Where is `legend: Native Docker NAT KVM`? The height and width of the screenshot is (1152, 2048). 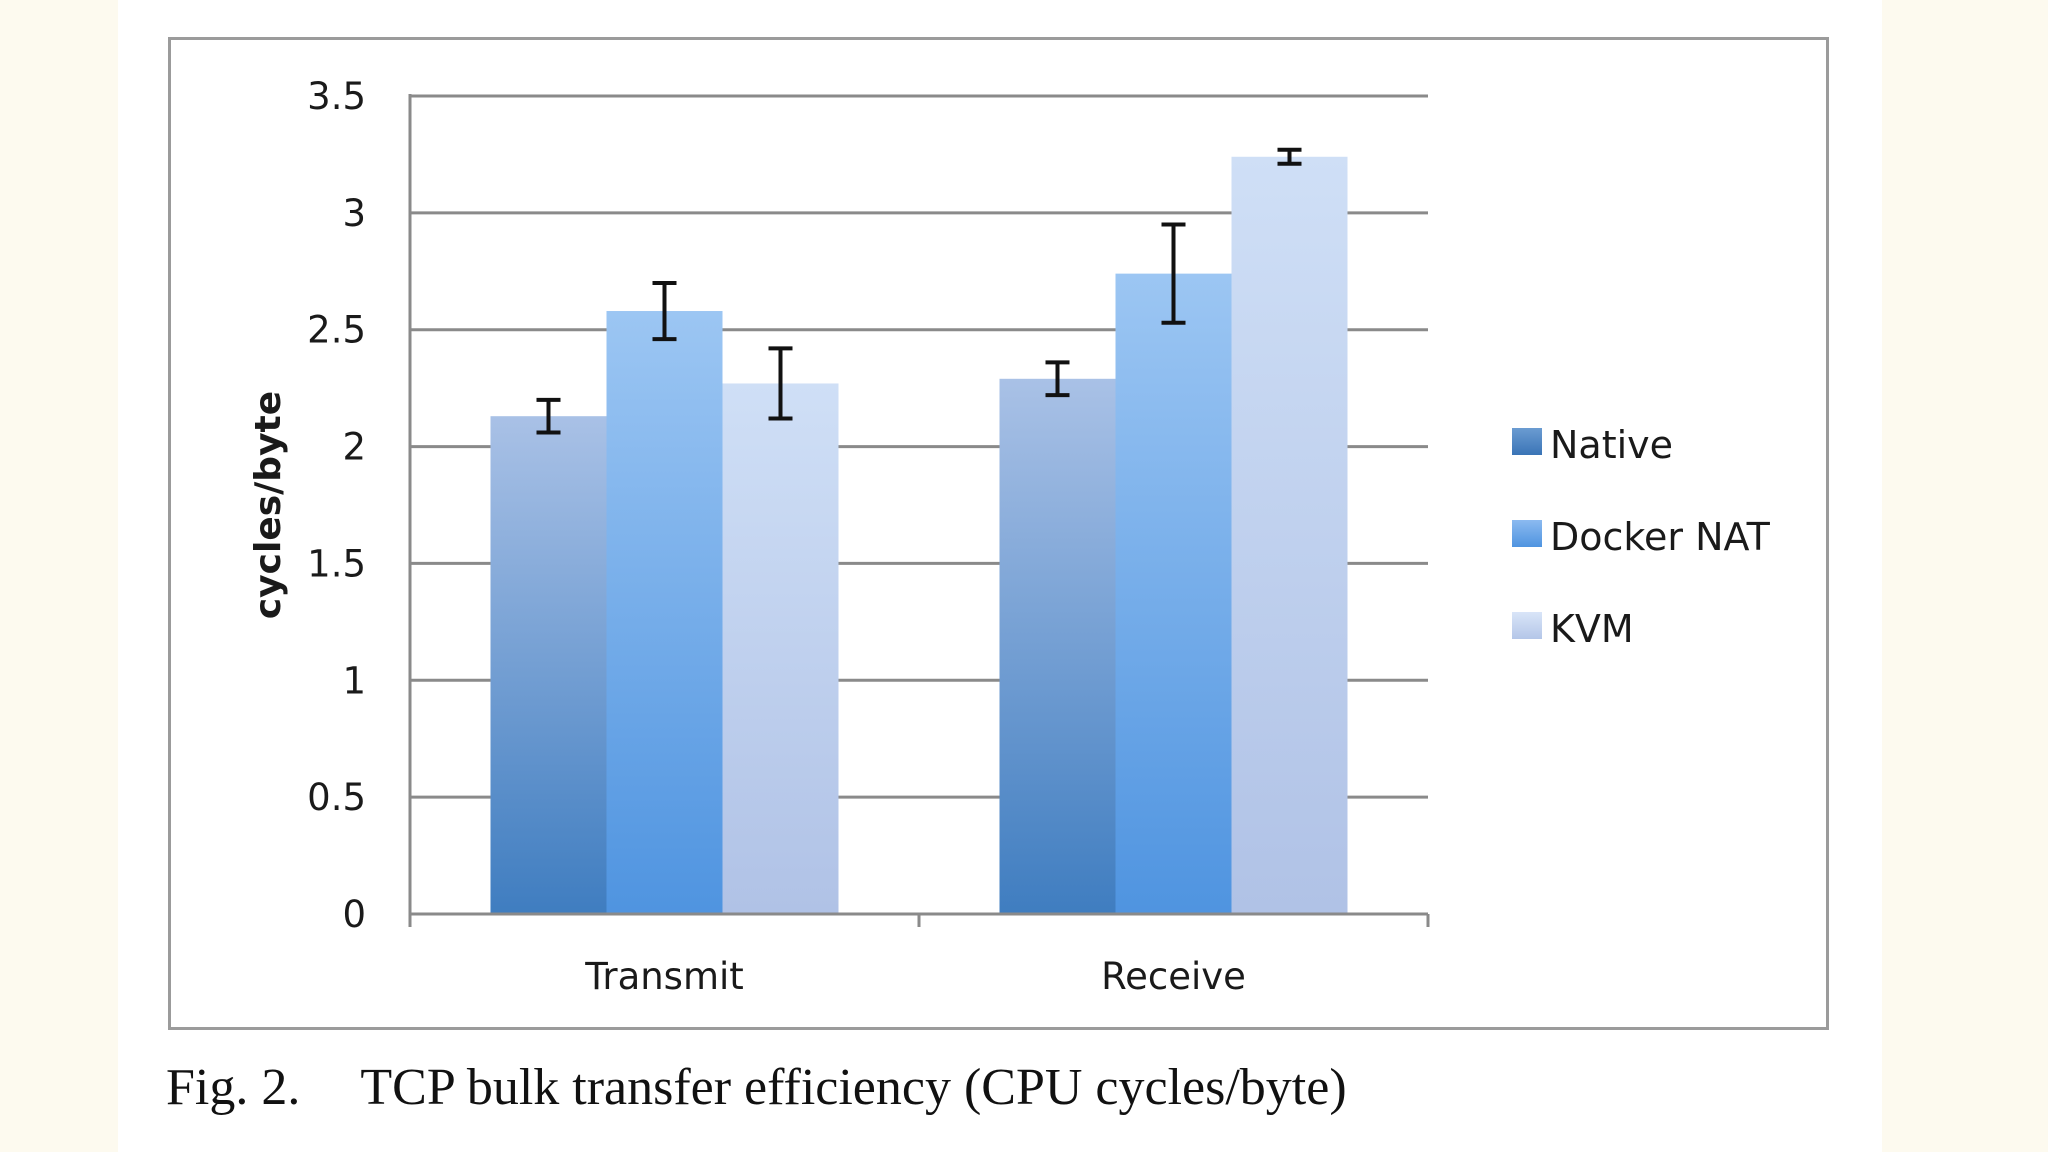 legend: Native Docker NAT KVM is located at coordinates (1641, 537).